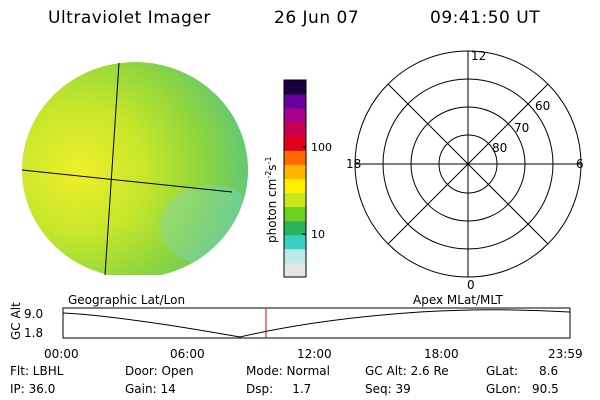 The height and width of the screenshot is (400, 600). What do you see at coordinates (471, 284) in the screenshot?
I see `mlt-label-0: 0` at bounding box center [471, 284].